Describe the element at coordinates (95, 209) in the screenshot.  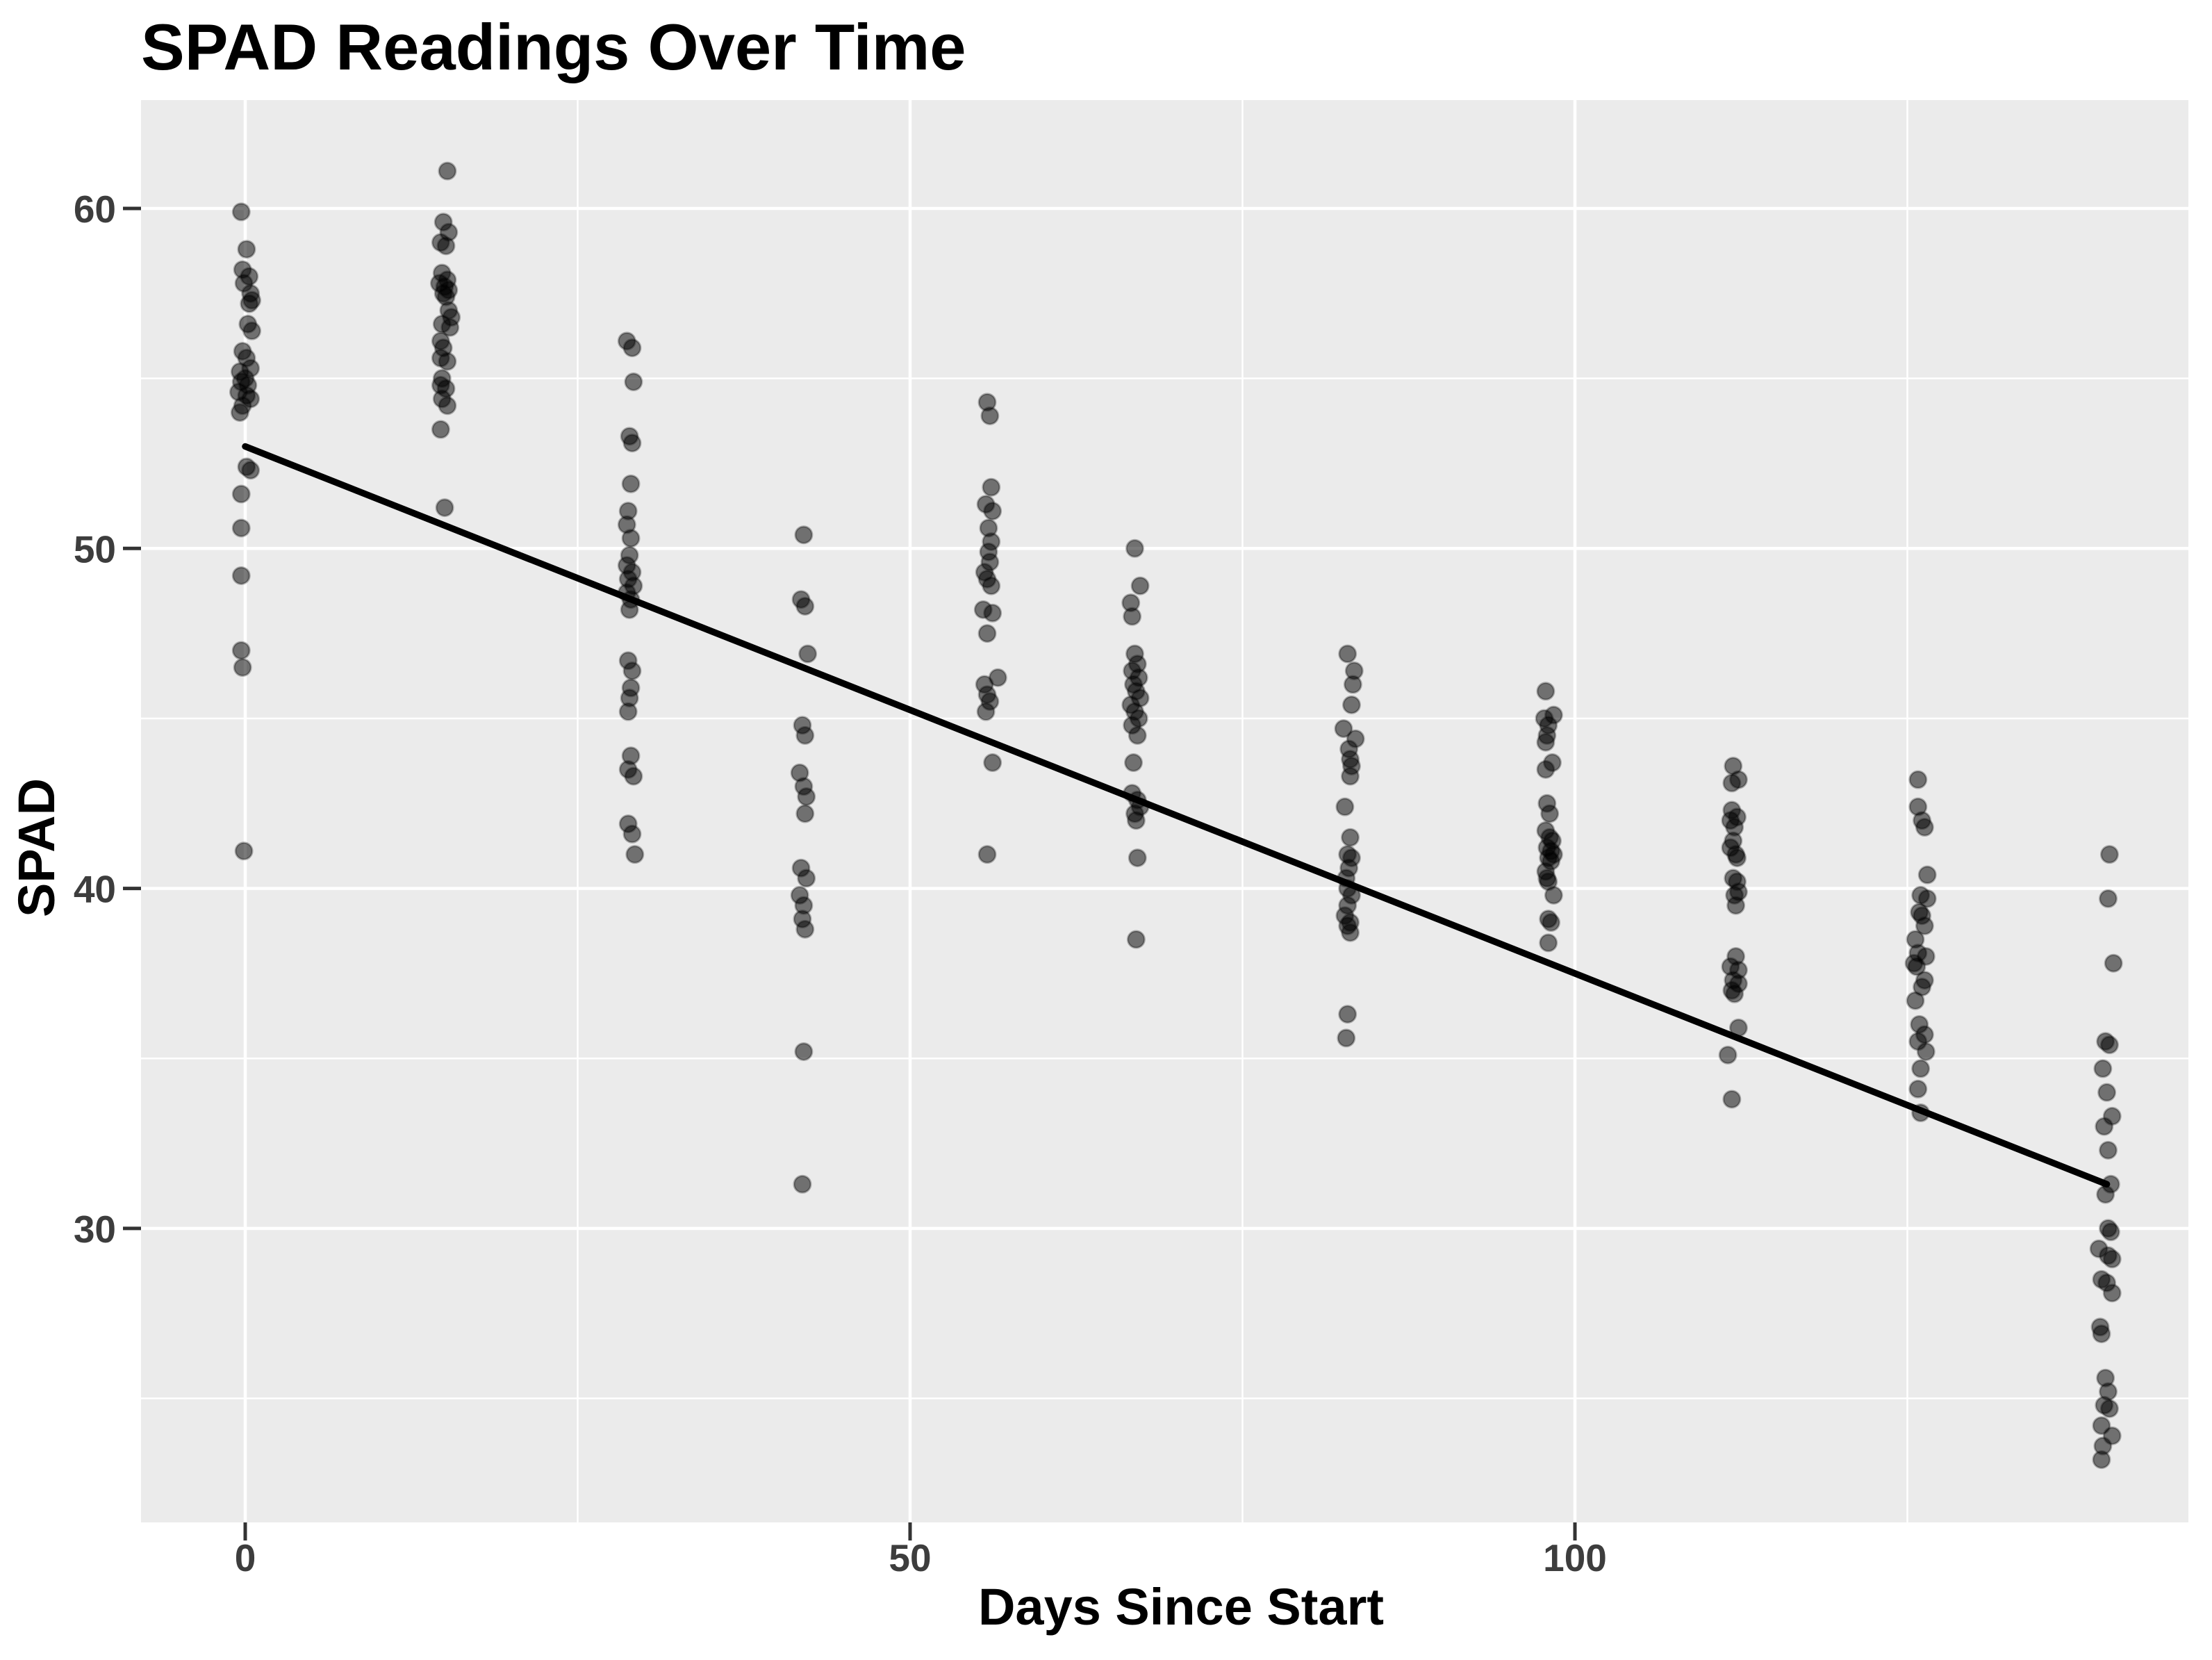
I see `y-tick-label: 60` at that location.